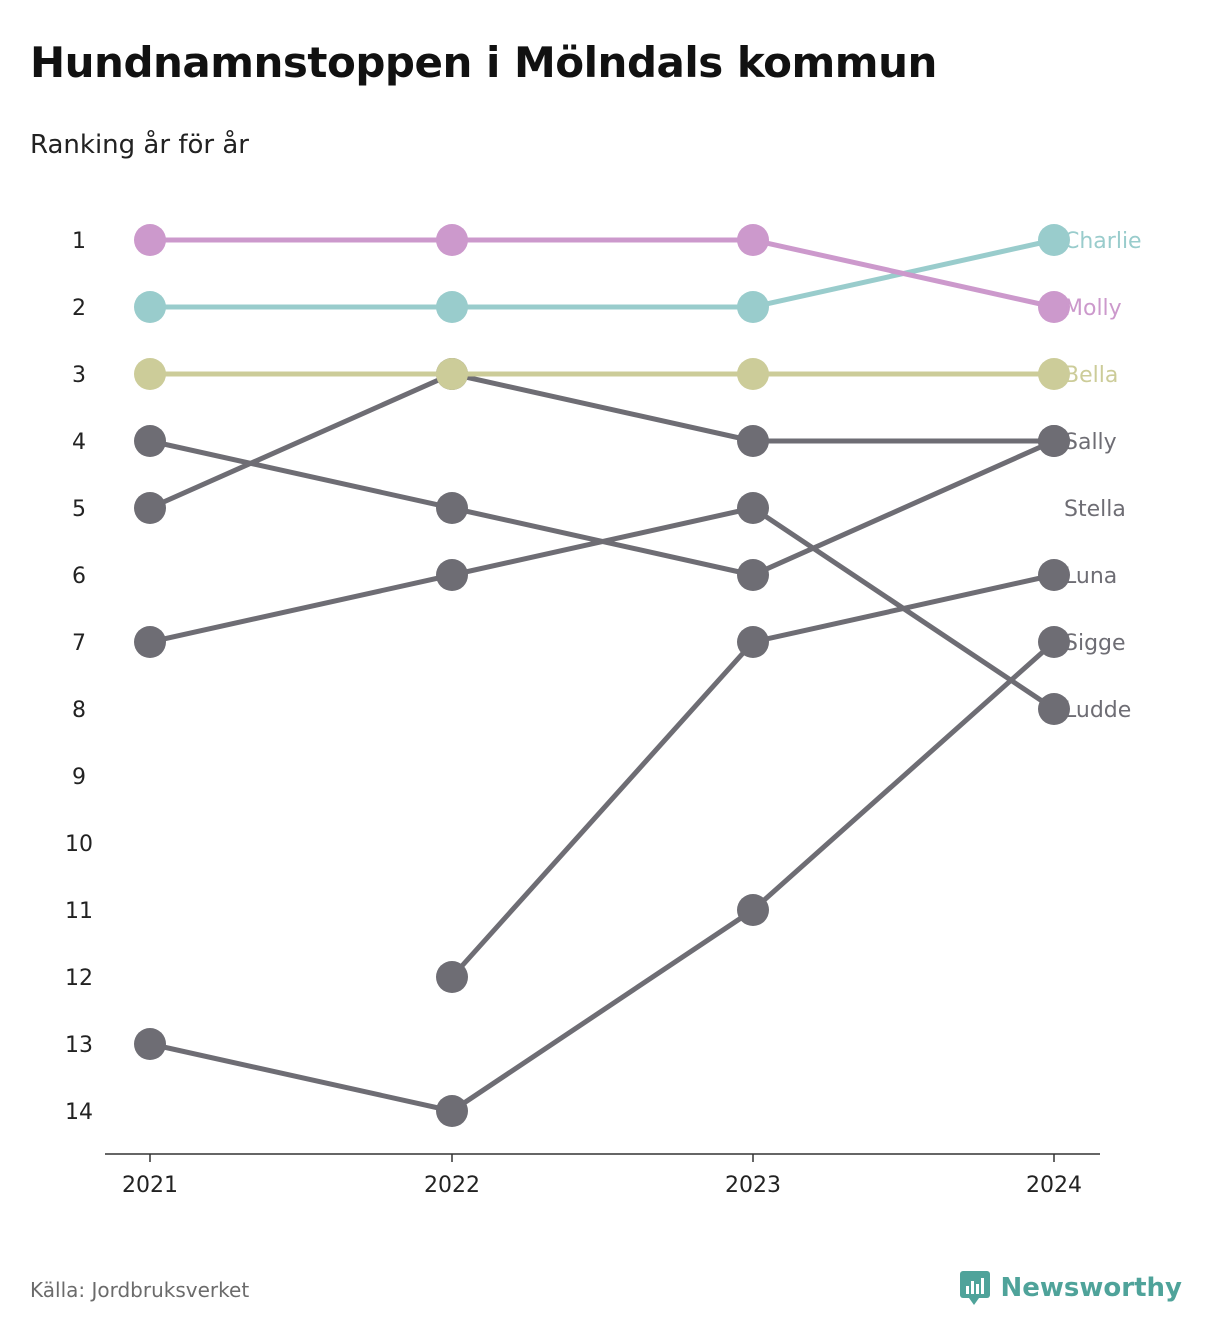  Describe the element at coordinates (1054, 709) in the screenshot. I see `point-sally-2024` at that location.